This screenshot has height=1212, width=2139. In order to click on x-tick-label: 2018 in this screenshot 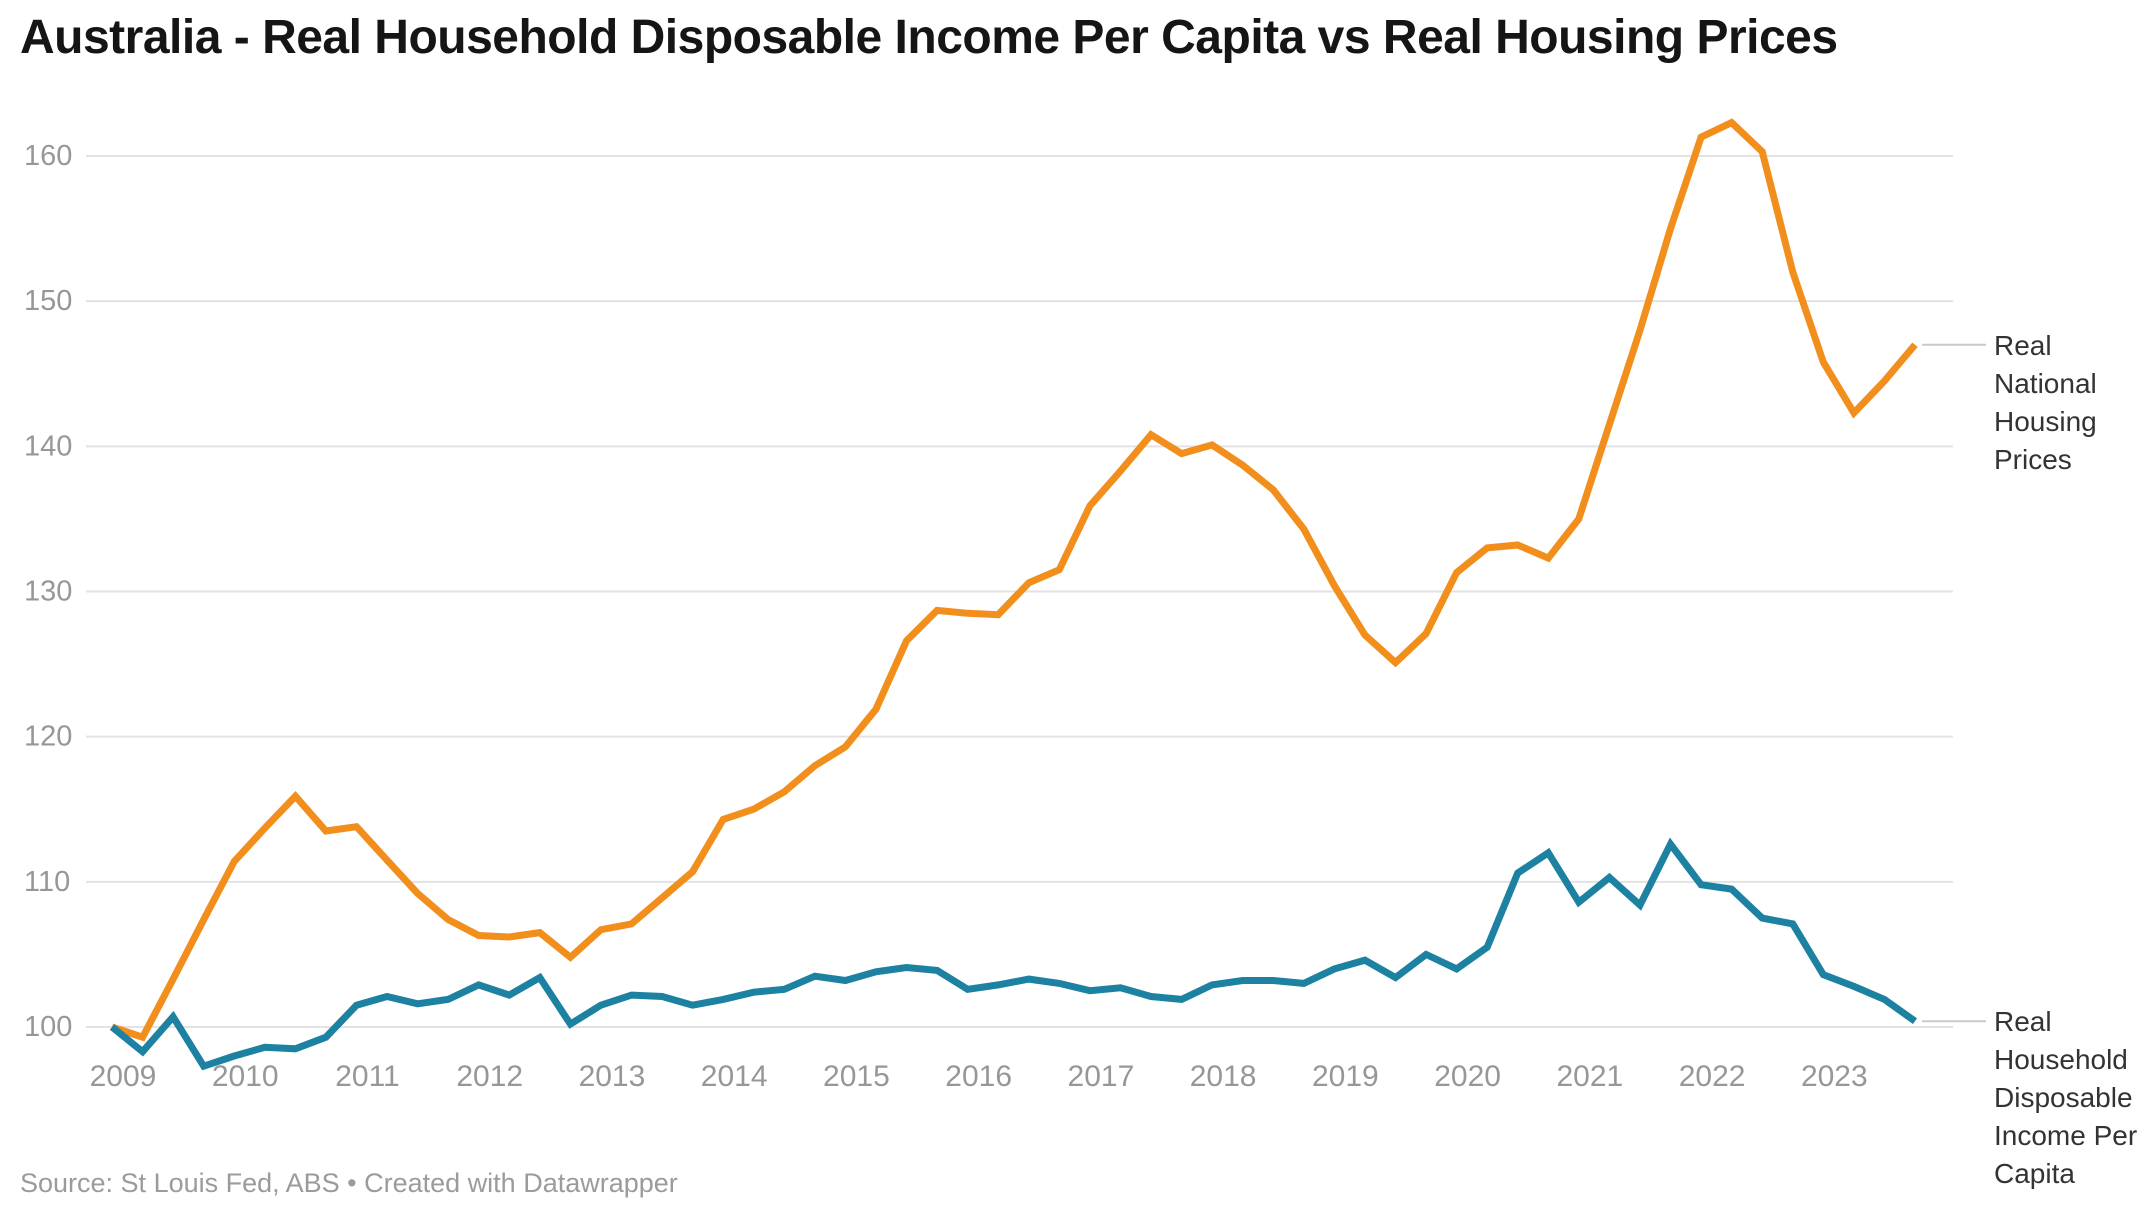, I will do `click(1223, 1076)`.